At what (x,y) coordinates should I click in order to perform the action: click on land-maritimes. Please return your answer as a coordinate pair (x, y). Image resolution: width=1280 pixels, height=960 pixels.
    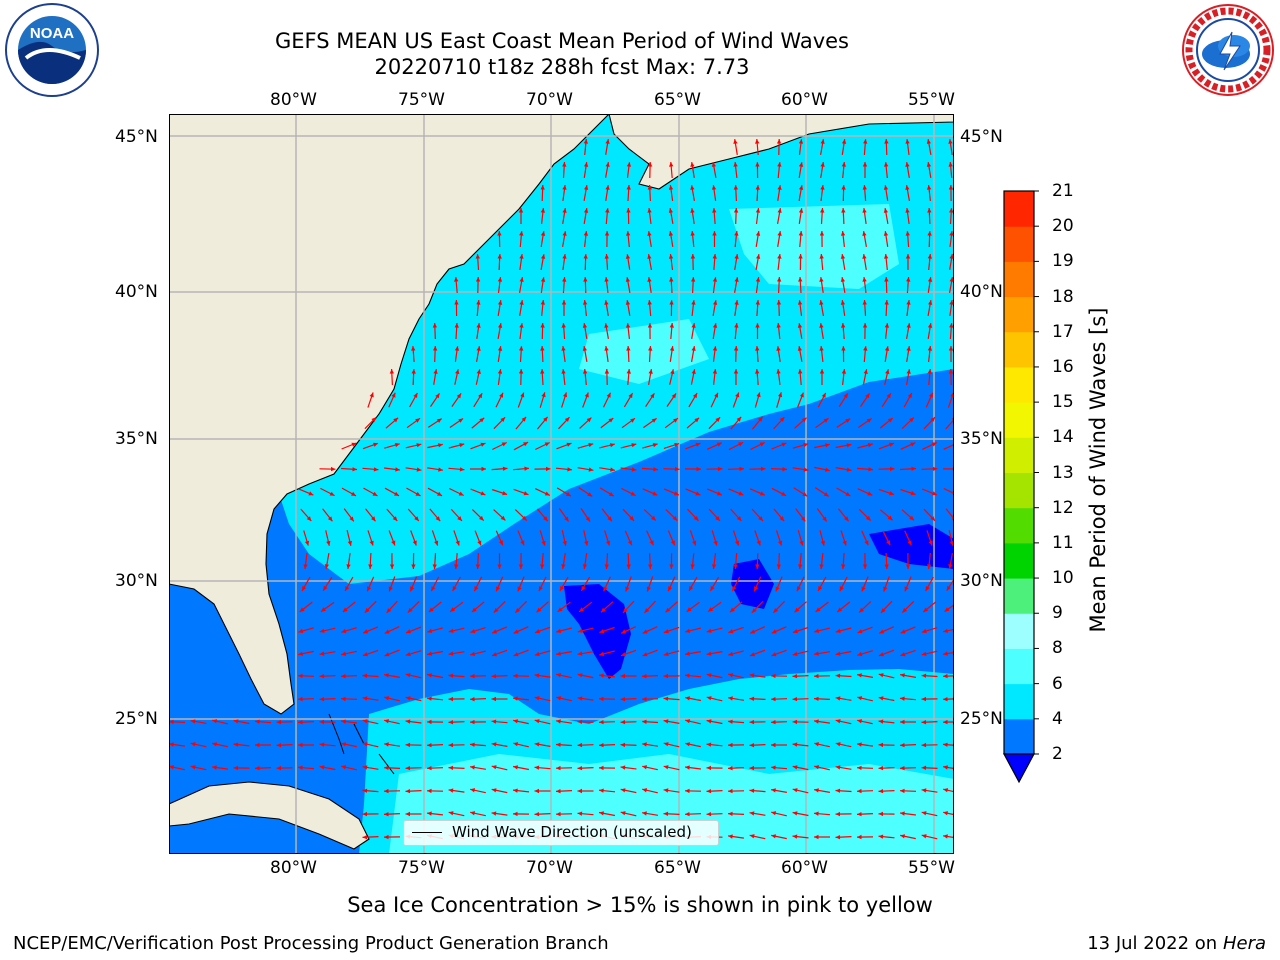
    Looking at the image, I should click on (781, 152).